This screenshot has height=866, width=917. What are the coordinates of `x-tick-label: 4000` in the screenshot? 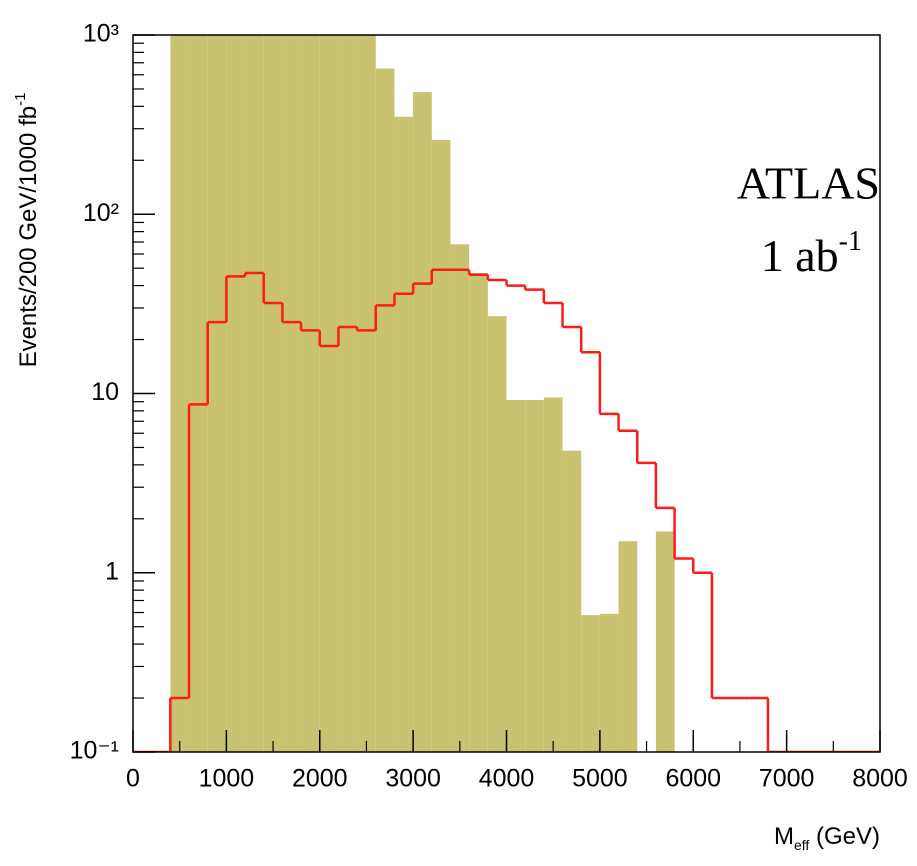 It's located at (507, 779).